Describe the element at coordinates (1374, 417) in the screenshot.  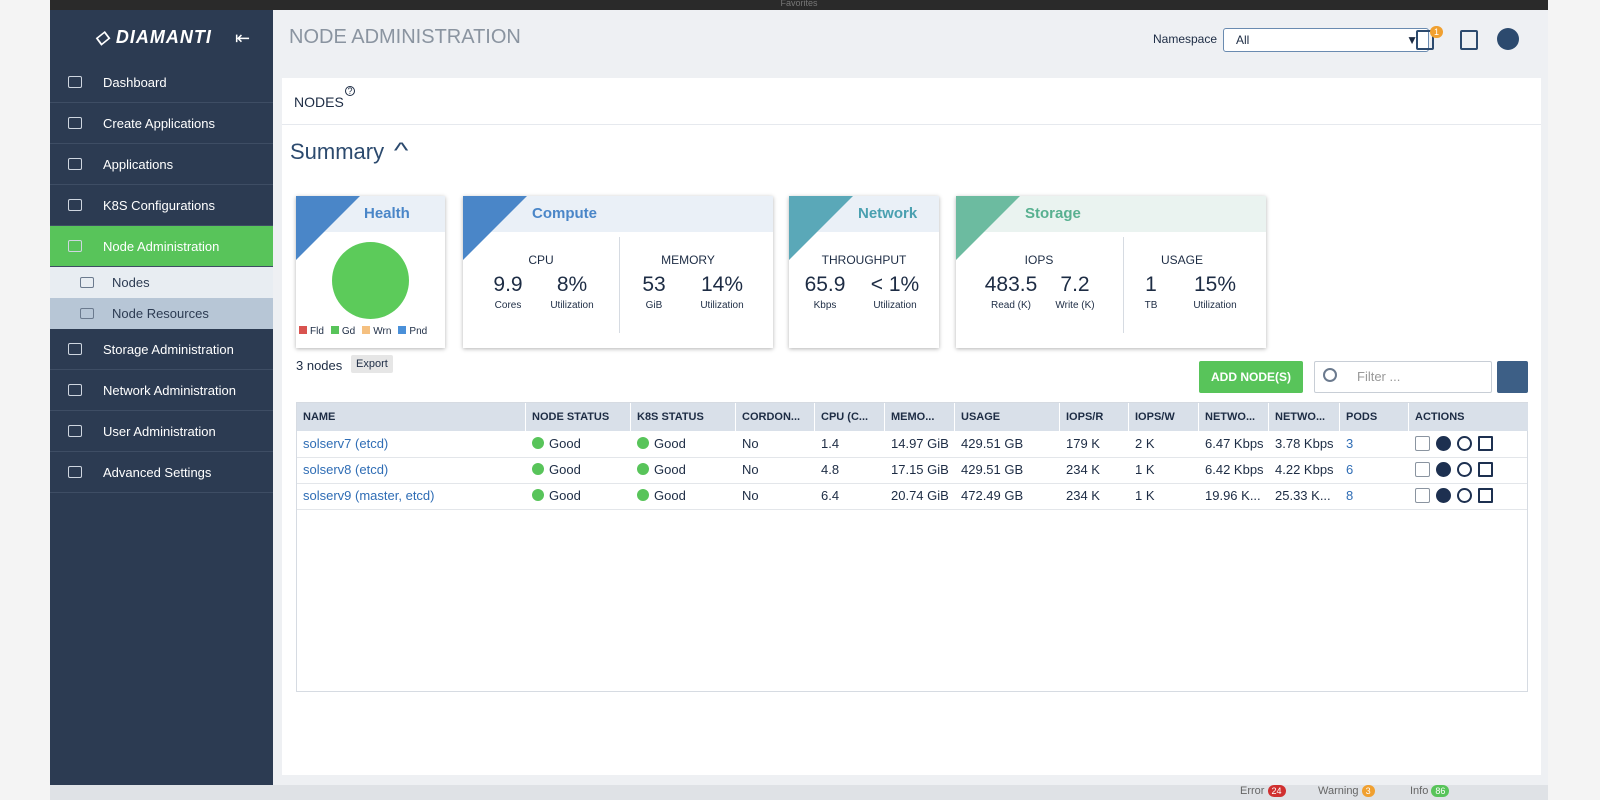
I see `column-header: PODS` at that location.